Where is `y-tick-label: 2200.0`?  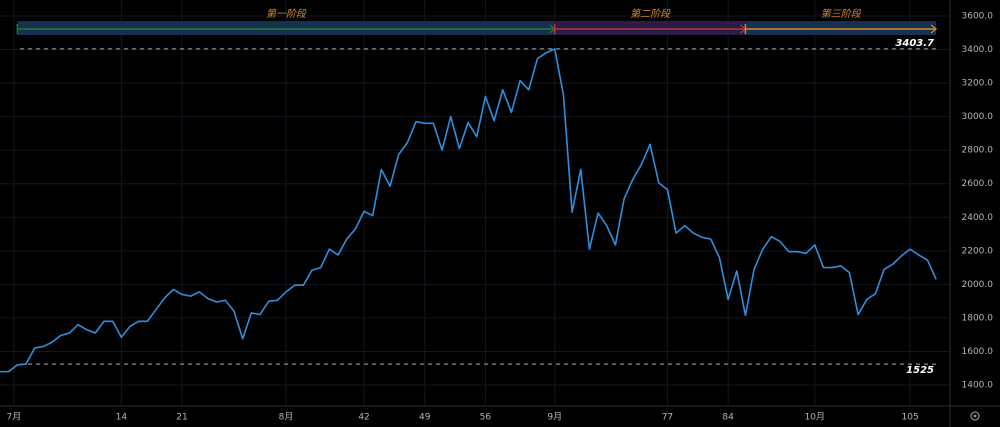
y-tick-label: 2200.0 is located at coordinates (978, 251).